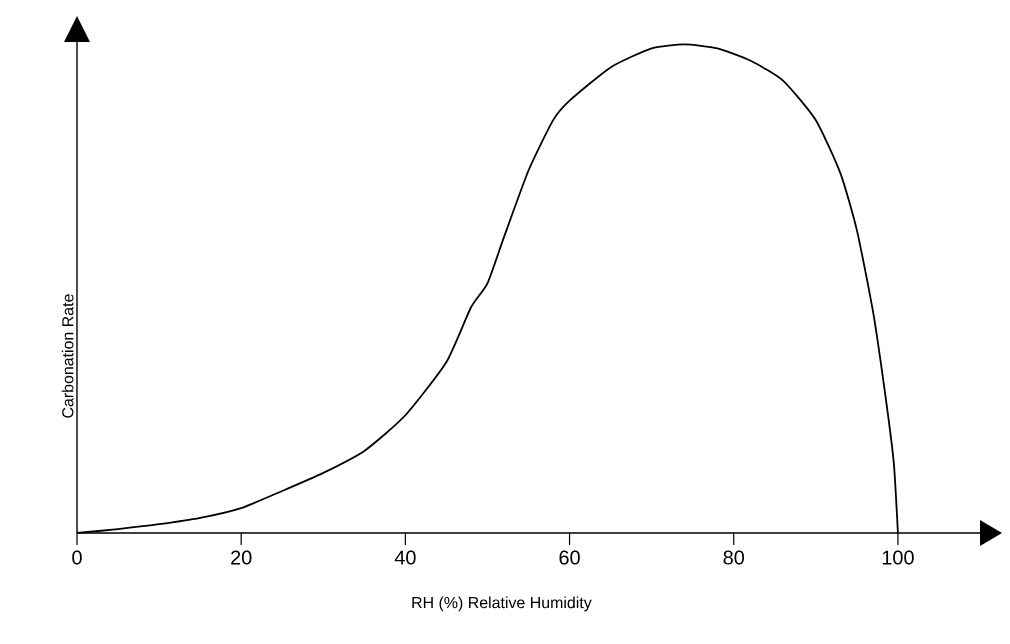  What do you see at coordinates (241, 557) in the screenshot?
I see `x-tick-label: 20` at bounding box center [241, 557].